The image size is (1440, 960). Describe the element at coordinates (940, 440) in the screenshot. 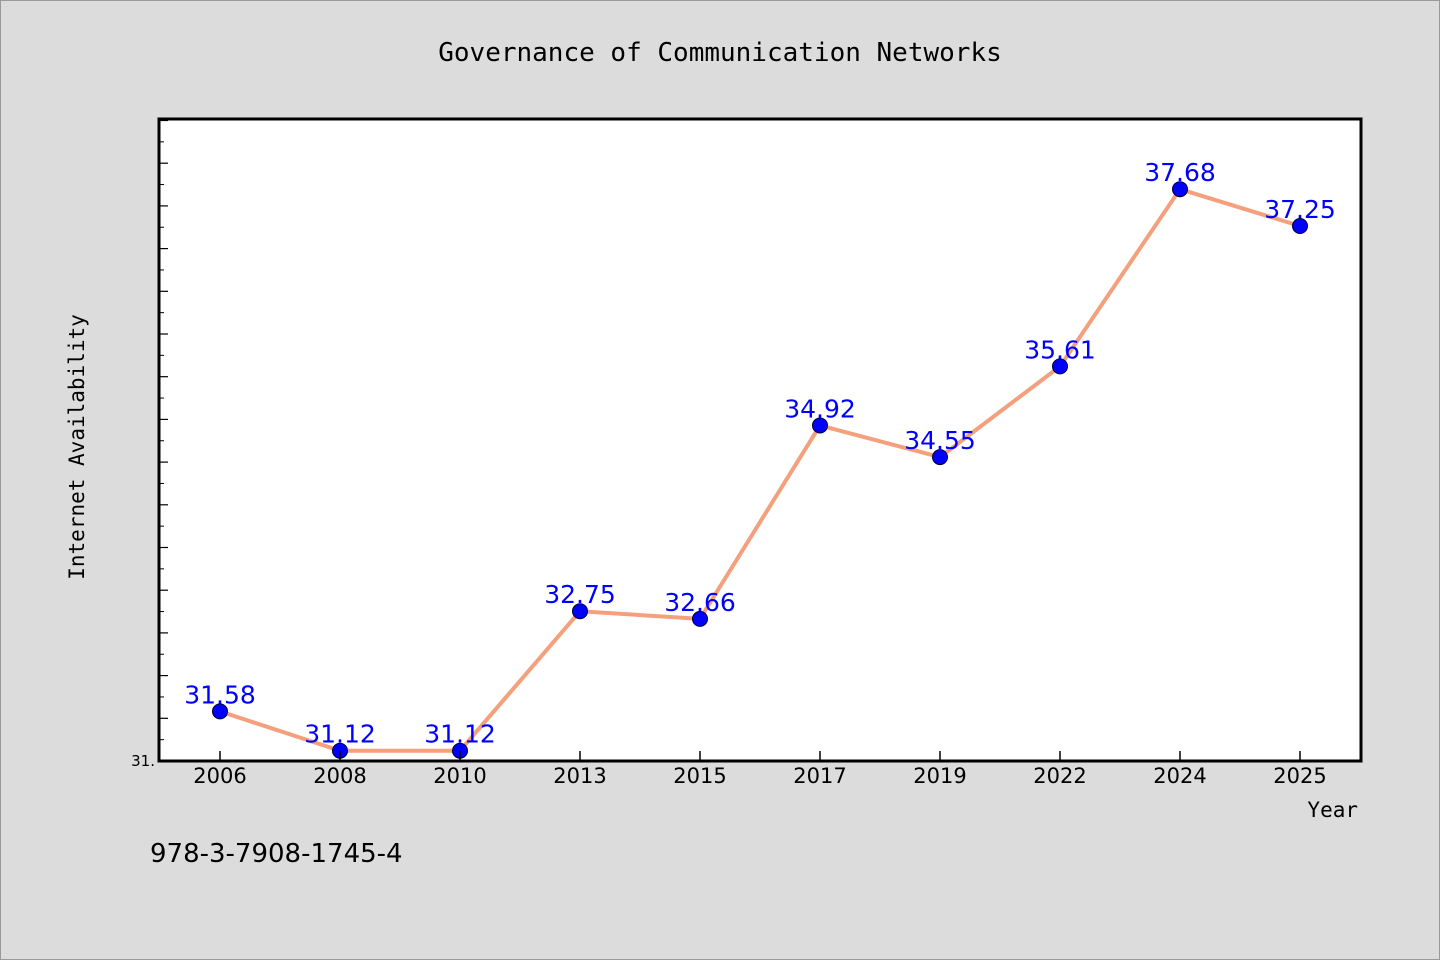

I see `data-label: 34.55` at that location.